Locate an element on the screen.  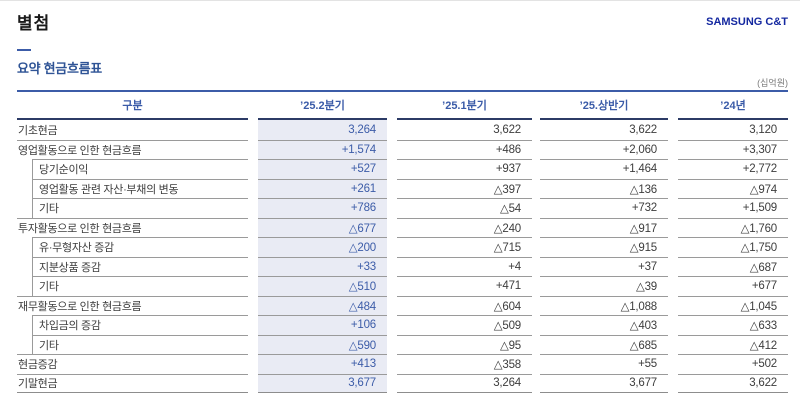
row-value: △917 is located at coordinates (604, 227).